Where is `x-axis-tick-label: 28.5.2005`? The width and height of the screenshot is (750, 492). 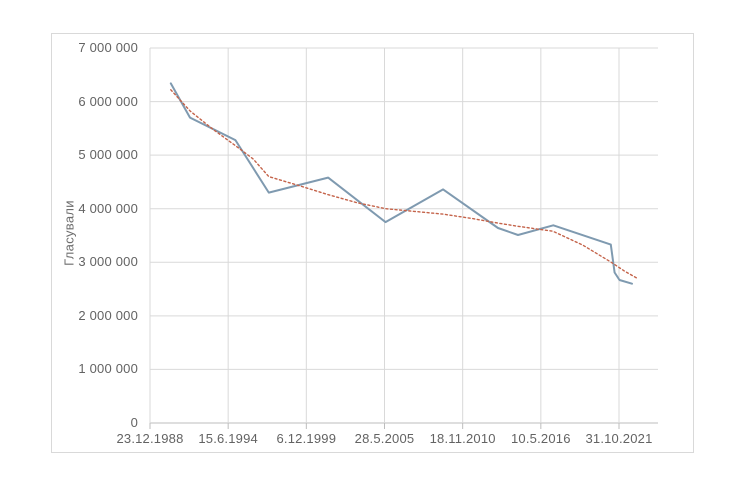 x-axis-tick-label: 28.5.2005 is located at coordinates (384, 438).